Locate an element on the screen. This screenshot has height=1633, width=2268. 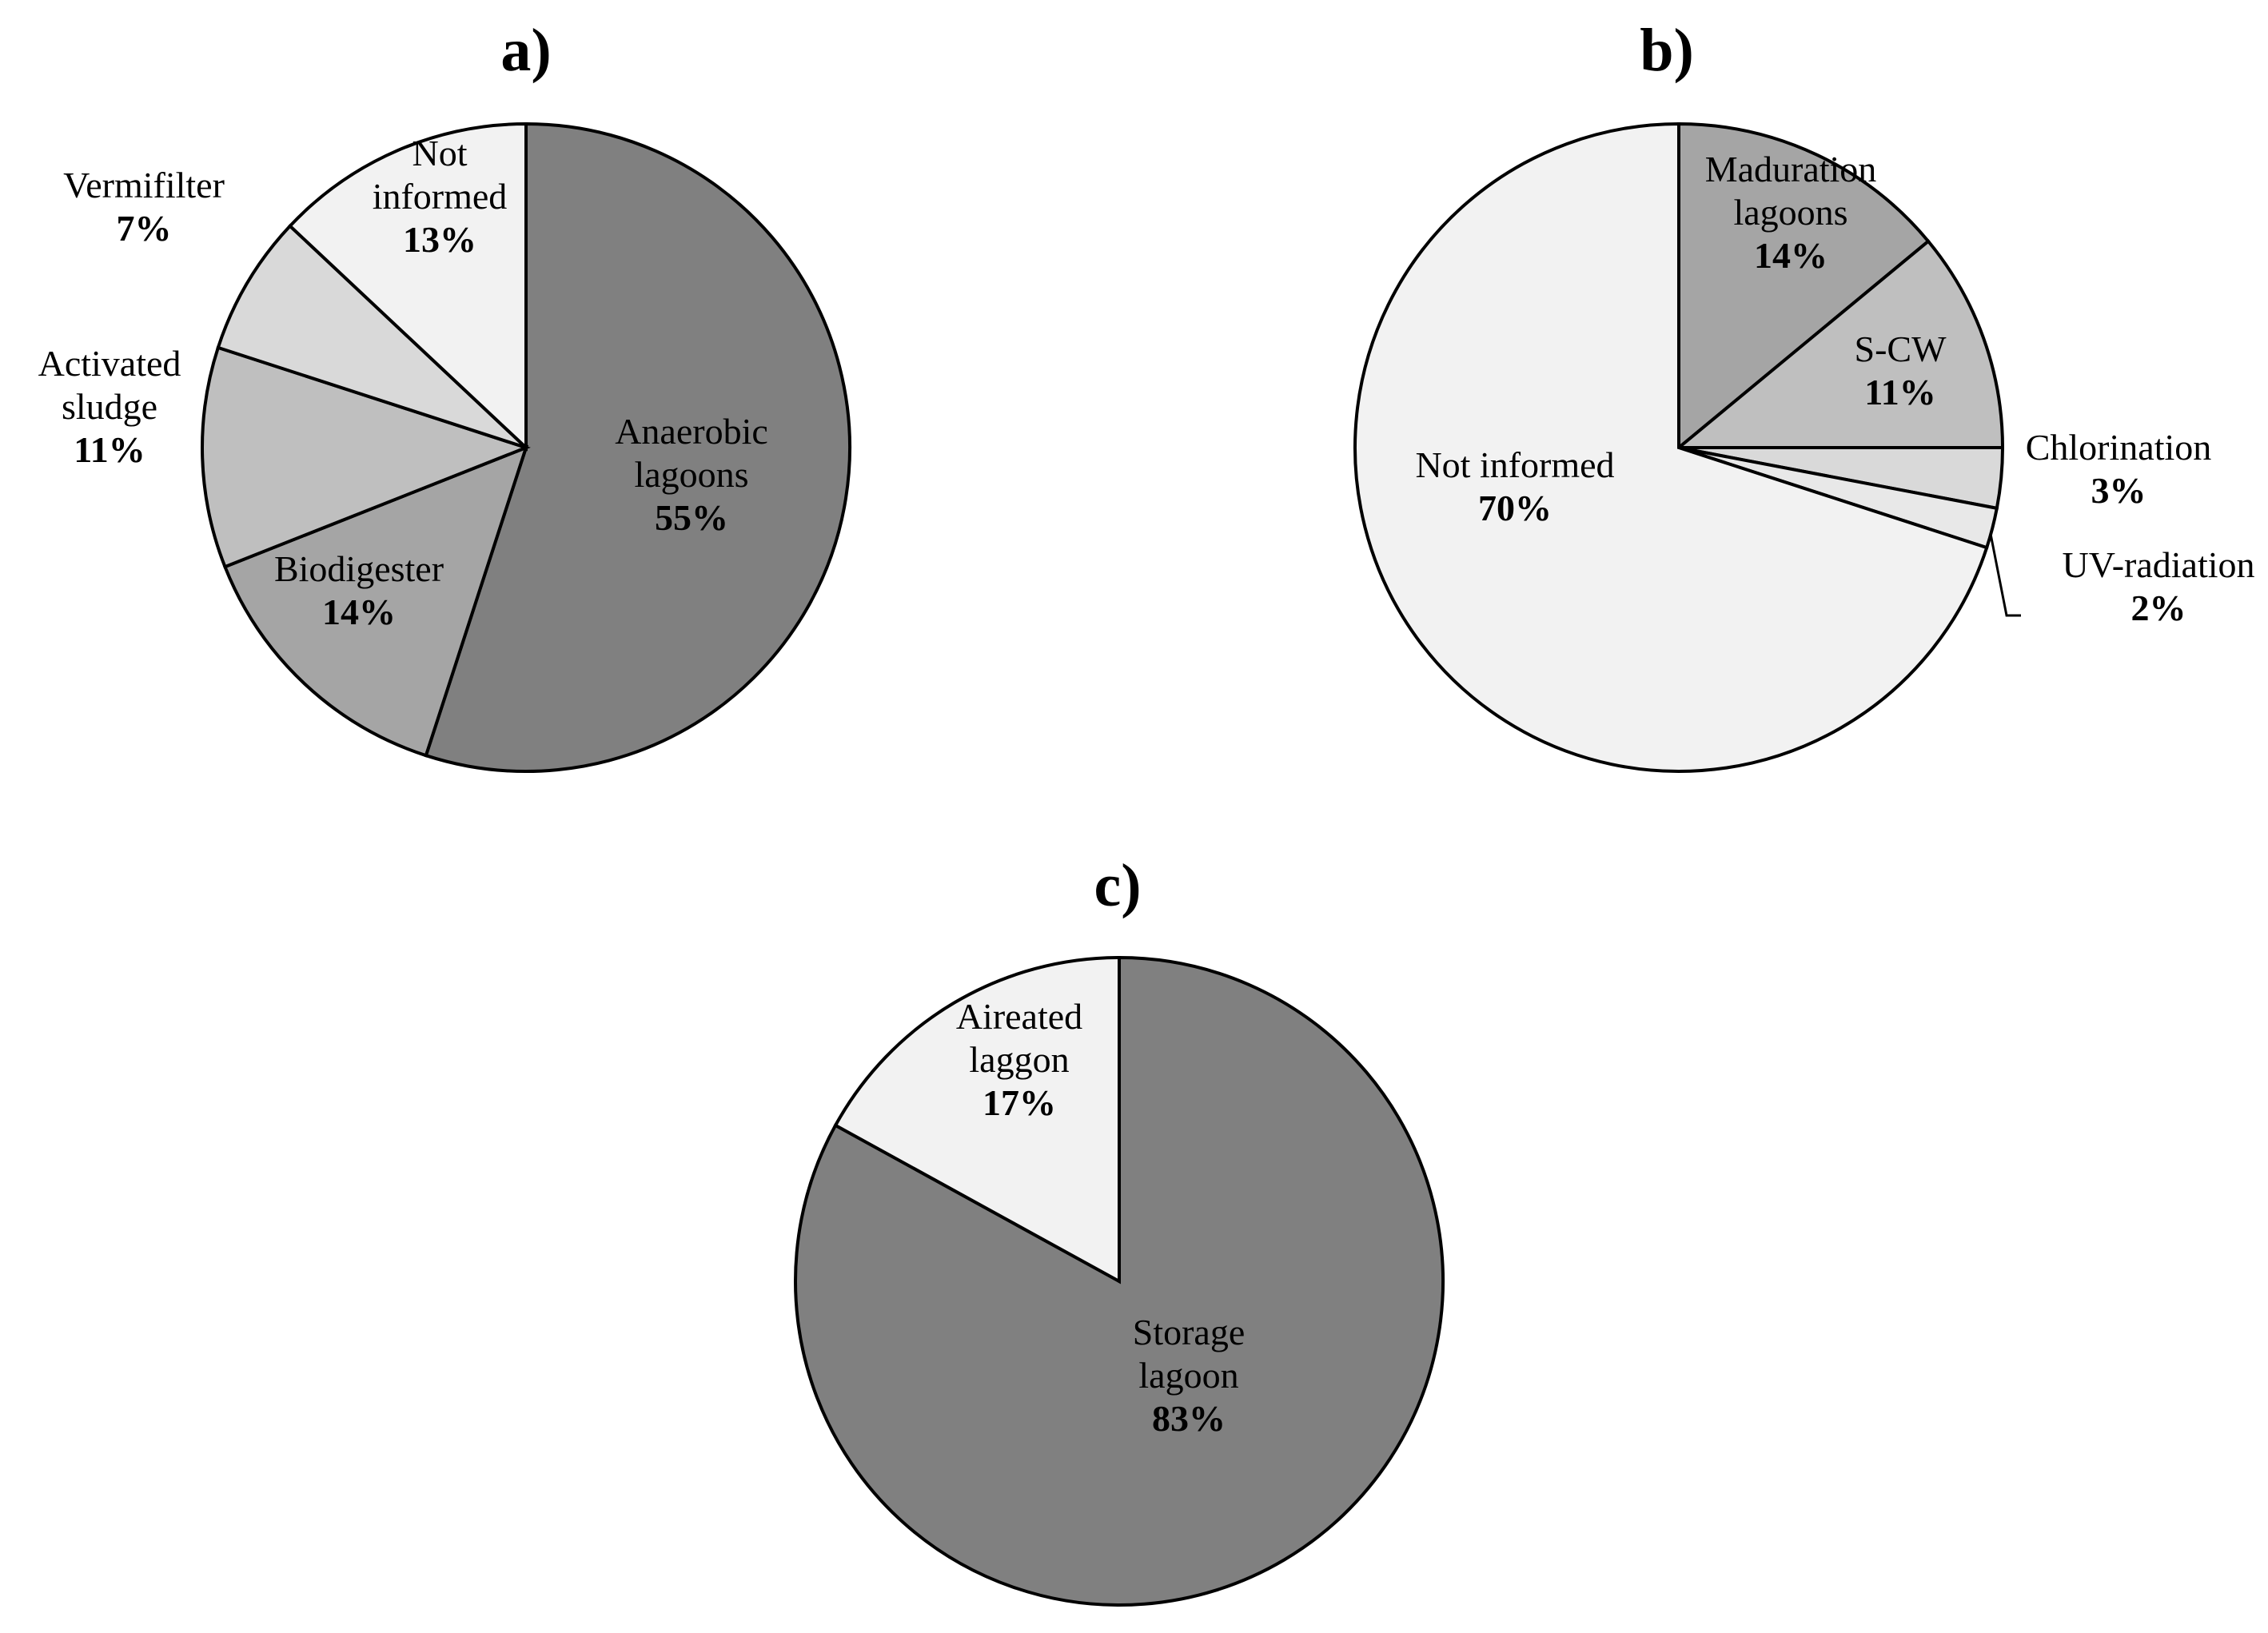
panel-title: b) is located at coordinates (1667, 51).